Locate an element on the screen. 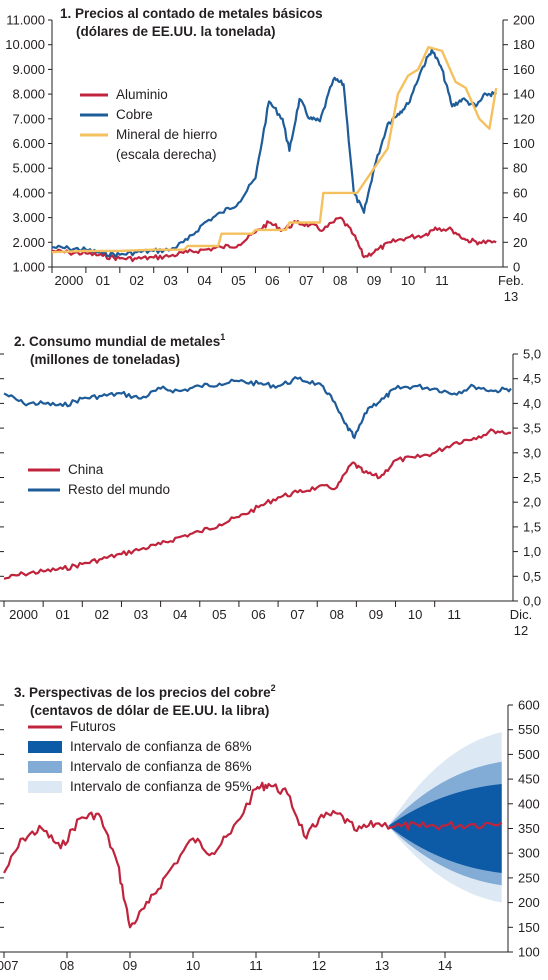 This screenshot has width=548, height=980. legend-label: Mineral de hierro is located at coordinates (166, 134).